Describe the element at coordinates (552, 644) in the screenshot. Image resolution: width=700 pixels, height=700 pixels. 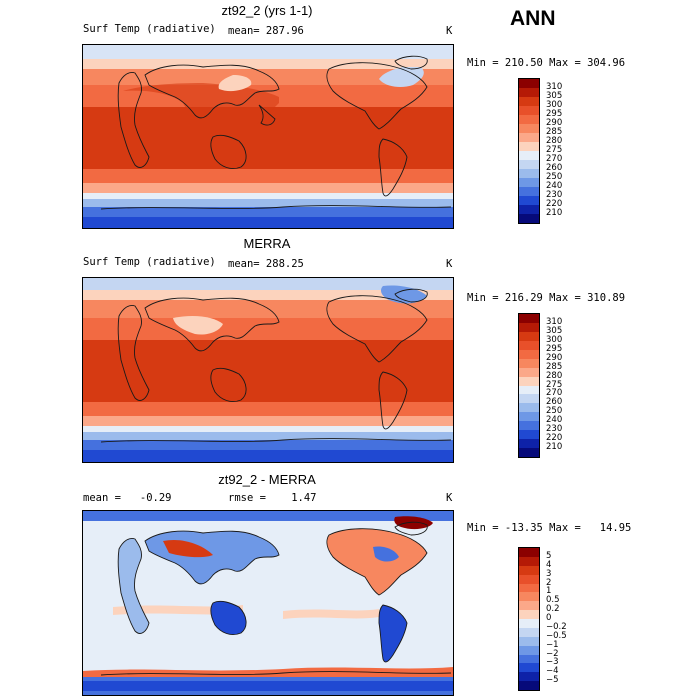
I see `colorbar-tick-label: −1` at that location.